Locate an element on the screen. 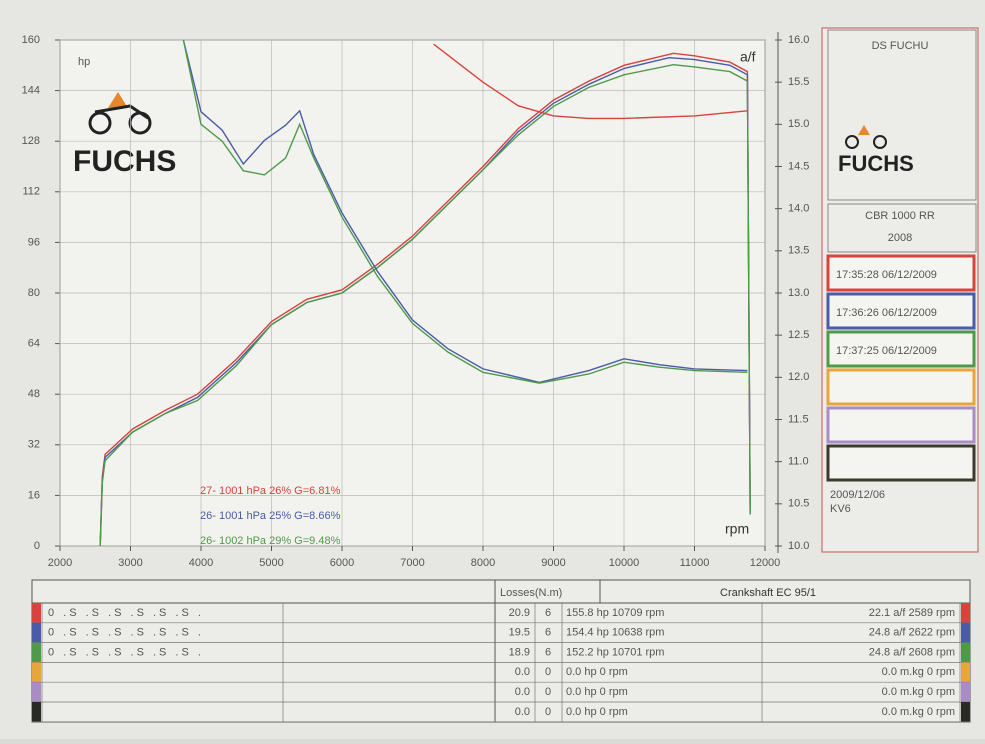  y2-tick-label: 12.5 is located at coordinates (798, 335).